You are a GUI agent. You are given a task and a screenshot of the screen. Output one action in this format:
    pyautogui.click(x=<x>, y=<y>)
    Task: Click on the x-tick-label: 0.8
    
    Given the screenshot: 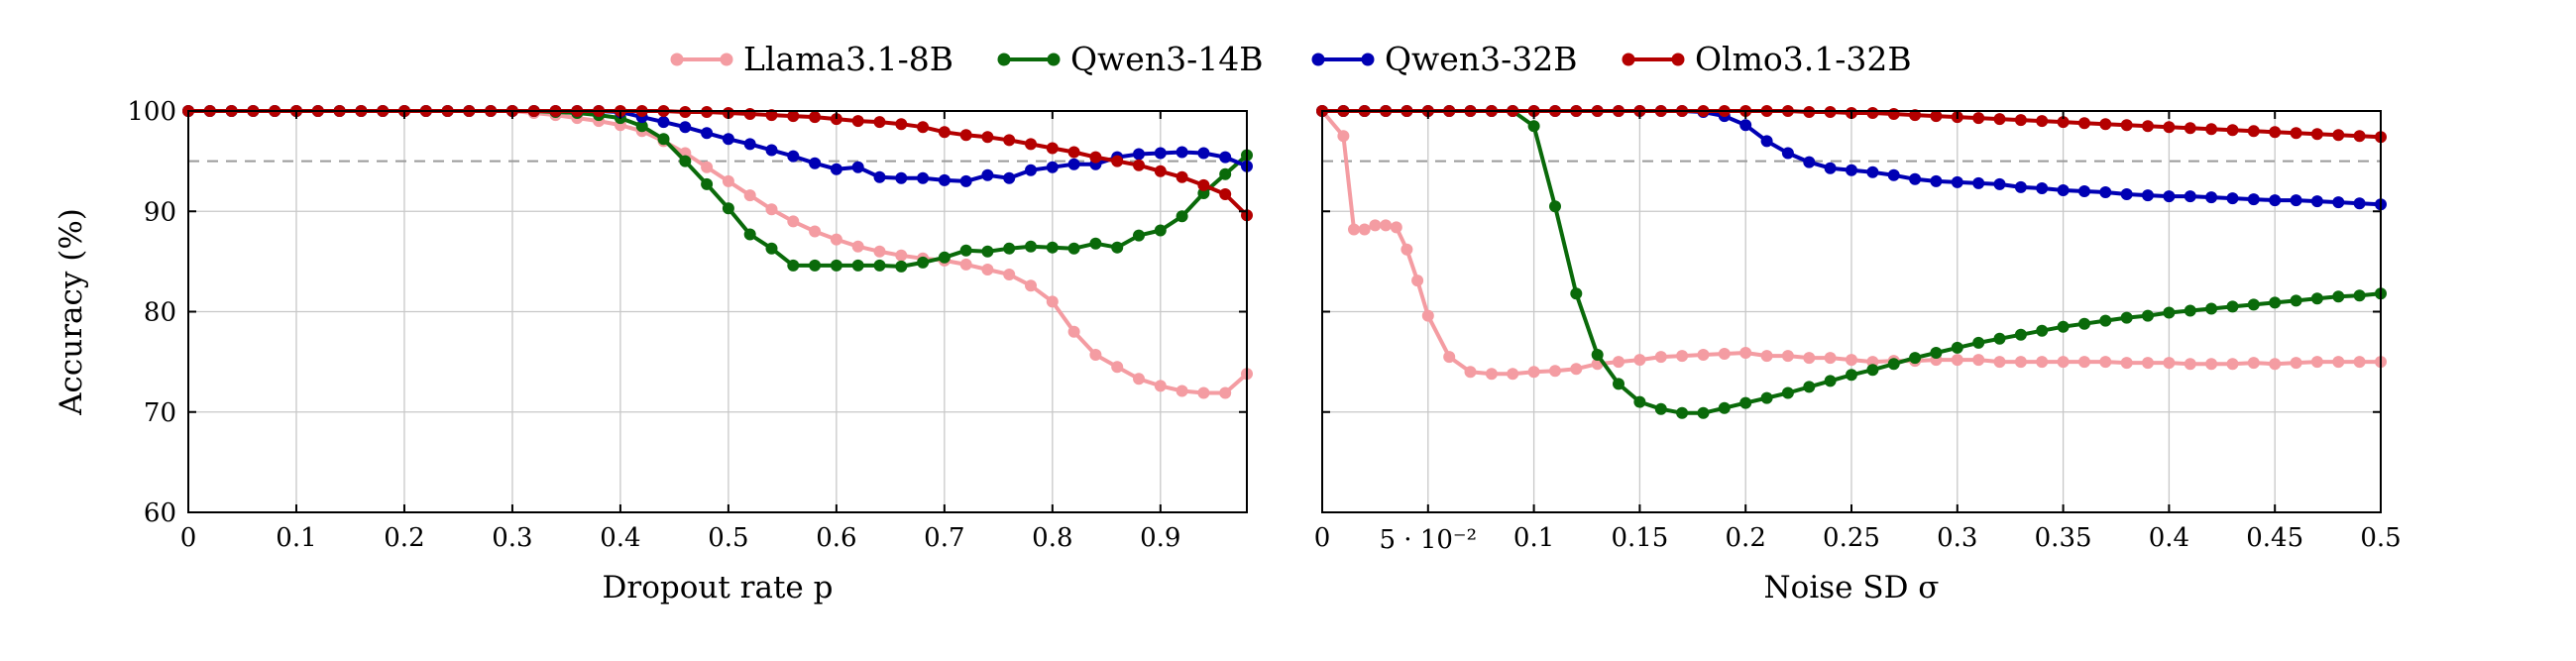 What is the action you would take?
    pyautogui.click(x=1052, y=538)
    